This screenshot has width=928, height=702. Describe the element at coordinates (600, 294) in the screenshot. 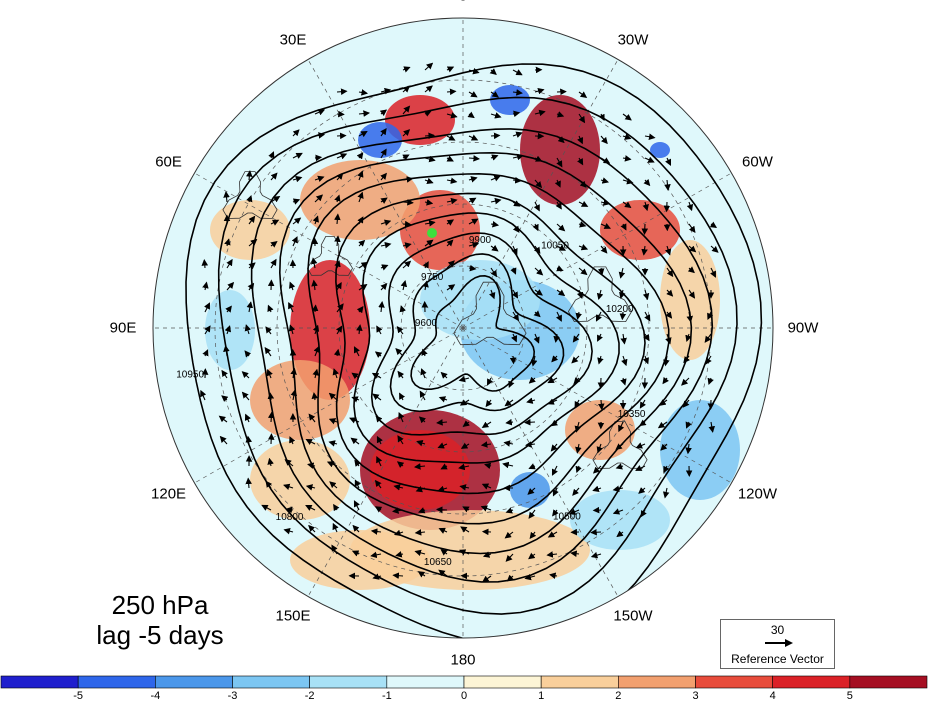

I see `coastline` at that location.